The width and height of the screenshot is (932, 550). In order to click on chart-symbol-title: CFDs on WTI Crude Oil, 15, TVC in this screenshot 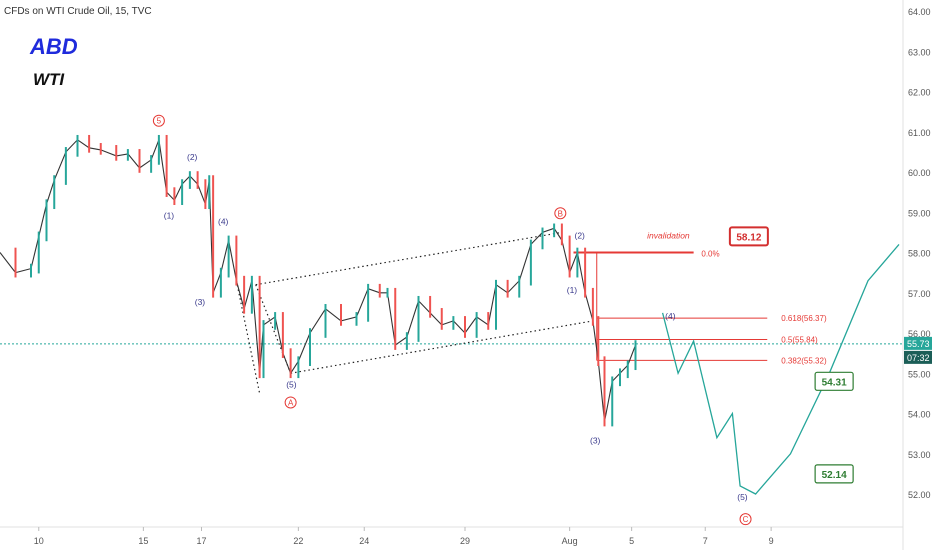, I will do `click(78, 11)`.